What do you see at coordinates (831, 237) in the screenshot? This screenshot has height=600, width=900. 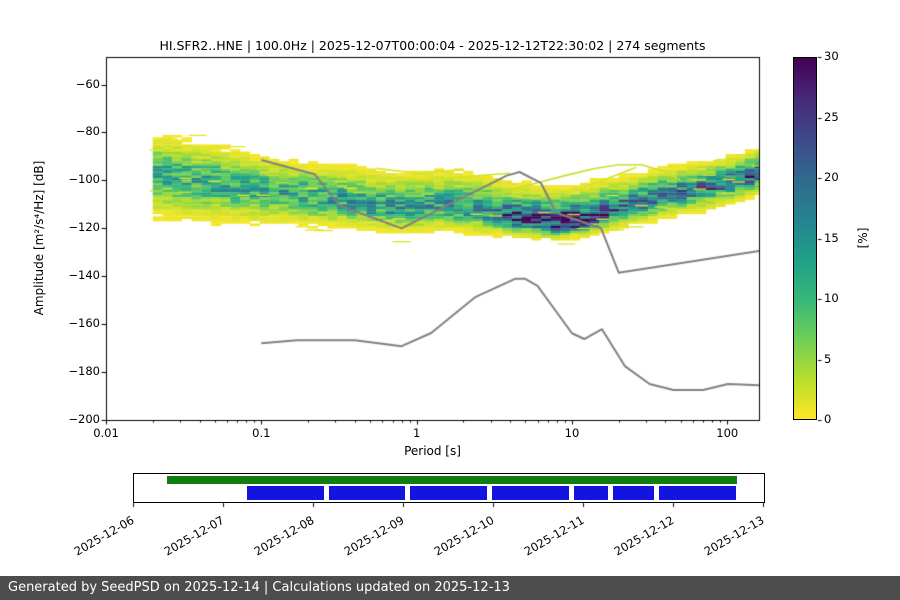 I see `colorbar-tick-label: 15` at bounding box center [831, 237].